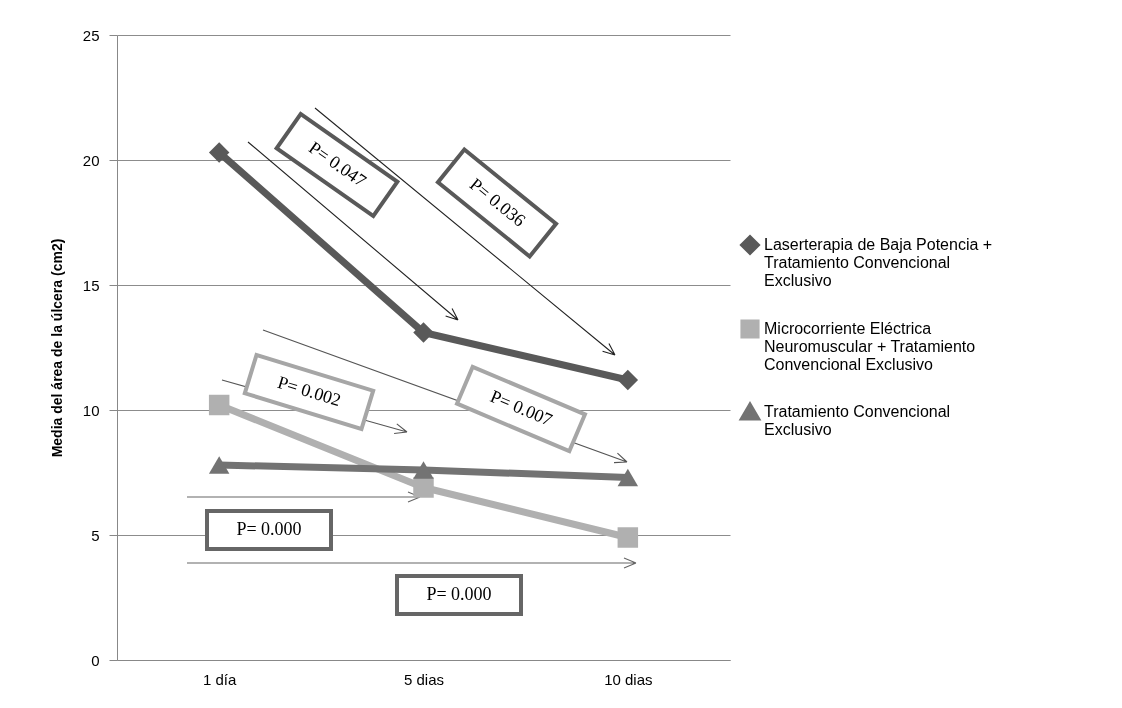 The image size is (1122, 708). What do you see at coordinates (857, 420) in the screenshot?
I see `legend-label: Tratamiento Convencional Exclusivo` at bounding box center [857, 420].